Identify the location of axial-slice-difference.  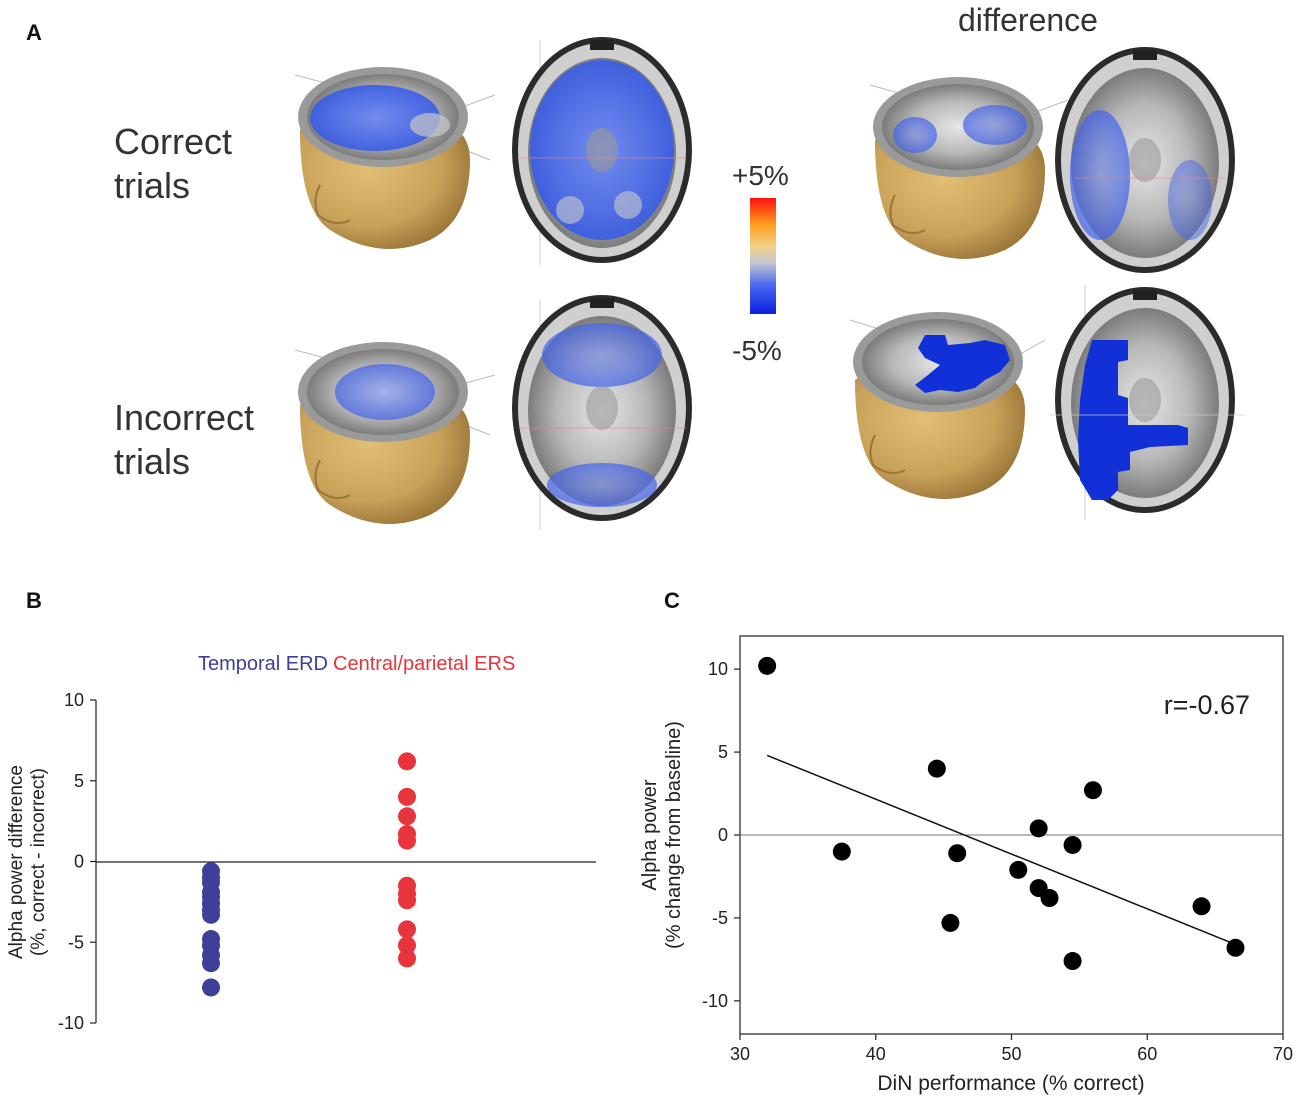
(1145, 160).